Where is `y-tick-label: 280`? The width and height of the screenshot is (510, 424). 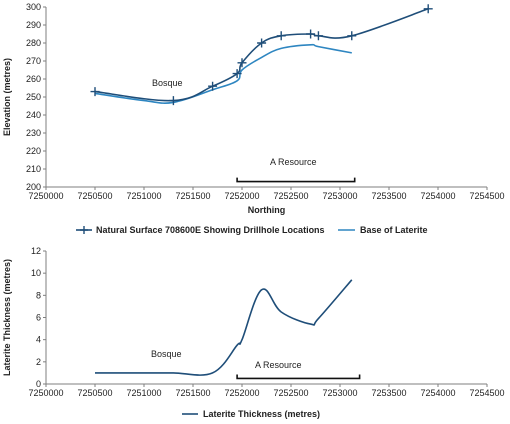 y-tick-label: 280 is located at coordinates (33, 43).